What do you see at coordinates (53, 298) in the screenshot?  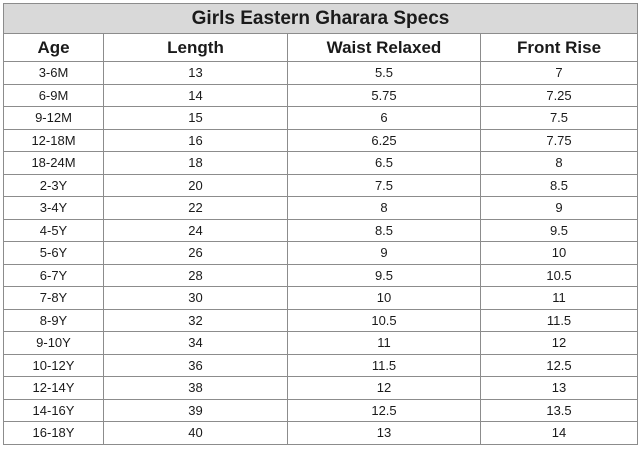 I see `age-cell: 7-8Y` at bounding box center [53, 298].